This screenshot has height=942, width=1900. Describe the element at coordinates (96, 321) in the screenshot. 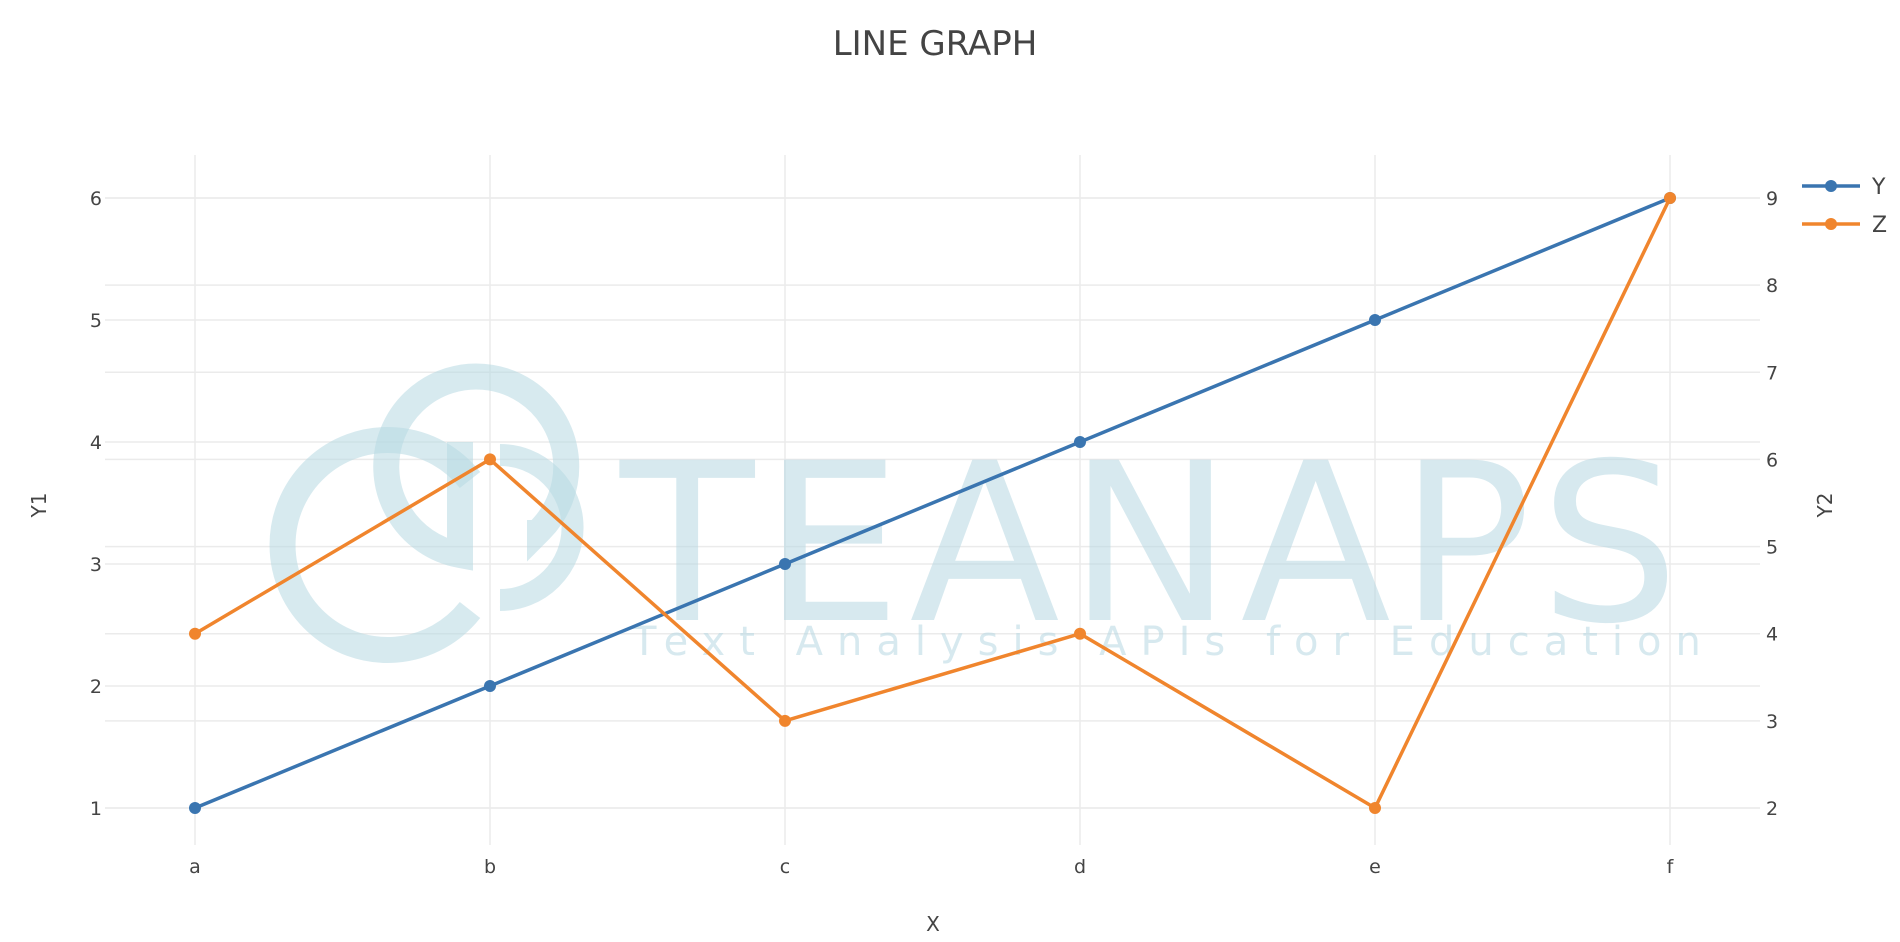

I see `y1-tick-label: 5` at that location.